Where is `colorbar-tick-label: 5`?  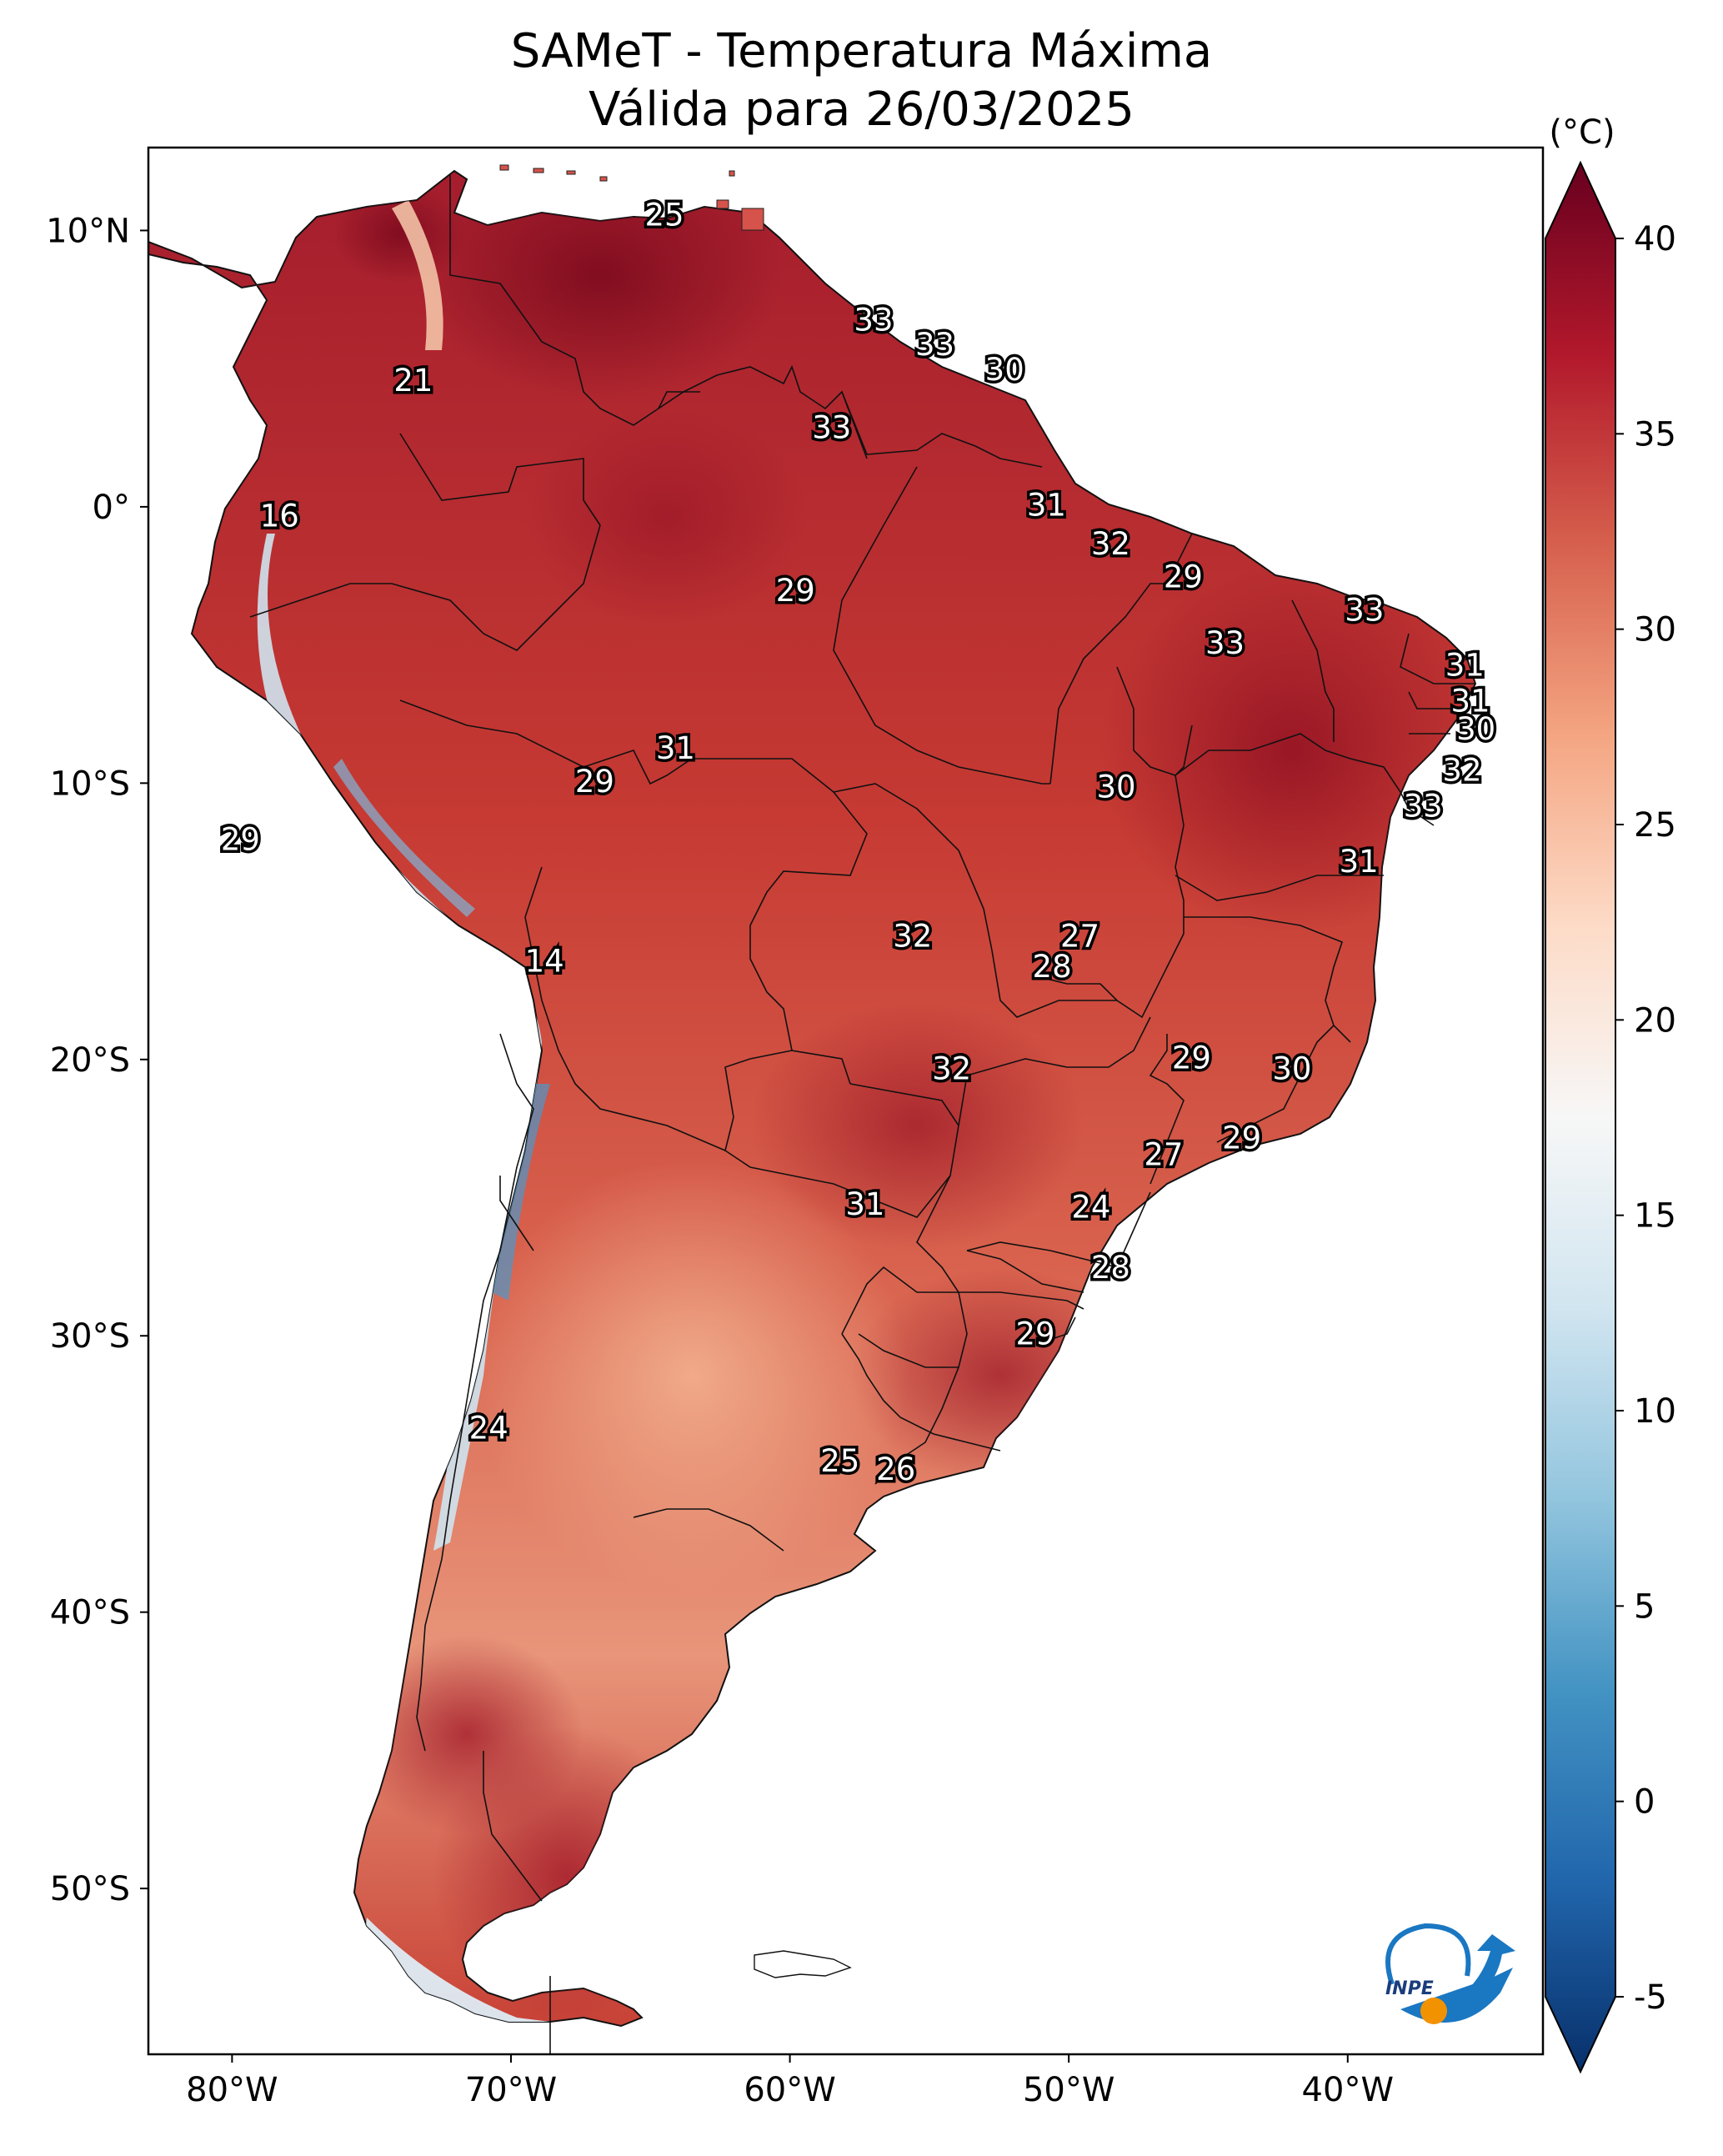
colorbar-tick-label: 5 is located at coordinates (1644, 1606).